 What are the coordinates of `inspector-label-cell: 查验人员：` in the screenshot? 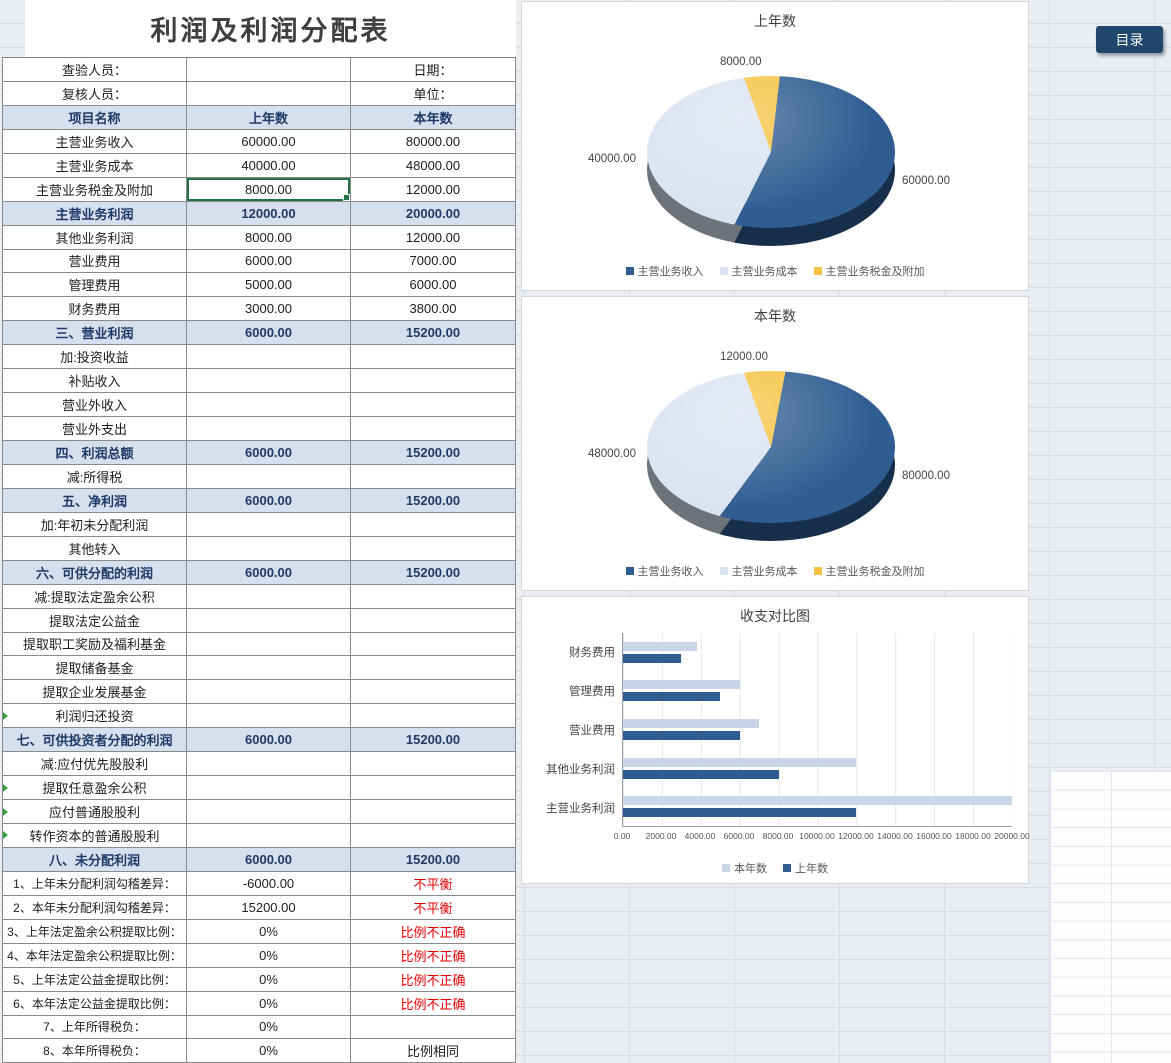 It's located at (94, 69).